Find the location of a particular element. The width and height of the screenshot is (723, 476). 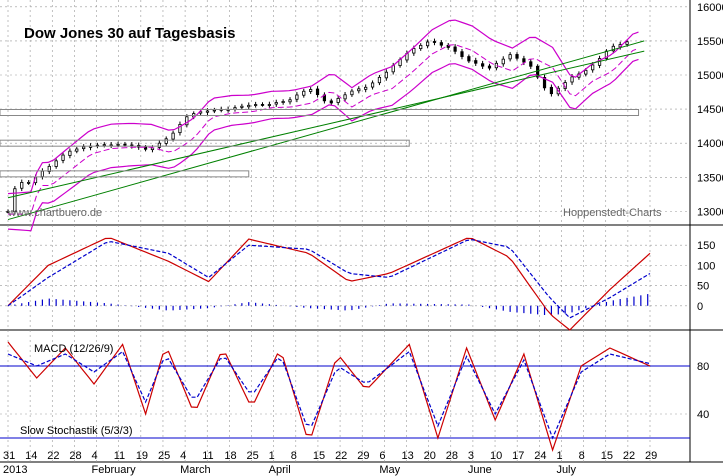

x-month-label: July is located at coordinates (566, 470).